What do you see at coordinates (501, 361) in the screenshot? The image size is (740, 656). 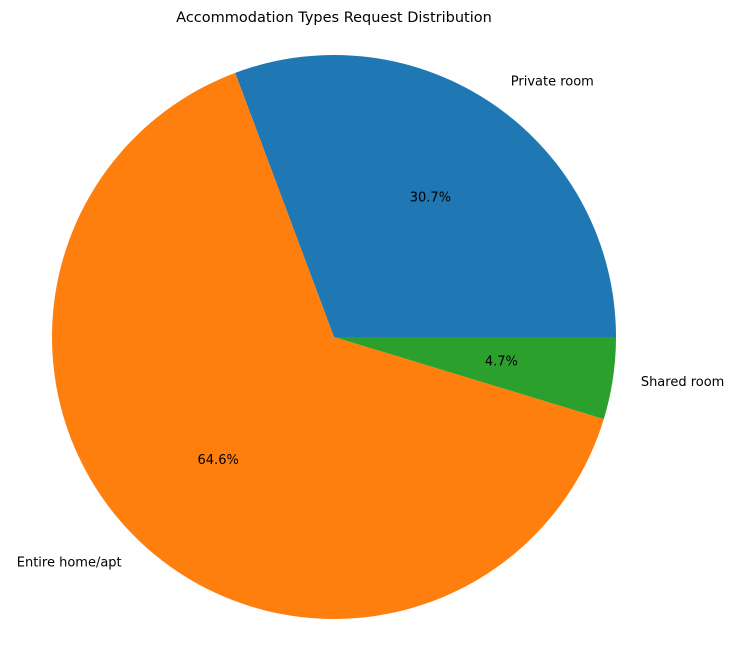 I see `slice-percent-shared-room: 4.7%` at bounding box center [501, 361].